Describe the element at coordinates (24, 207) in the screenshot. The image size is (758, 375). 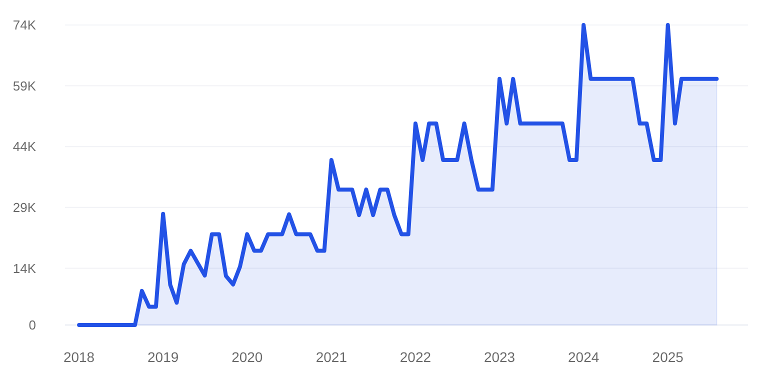
I see `y-tick-label: 29K` at that location.